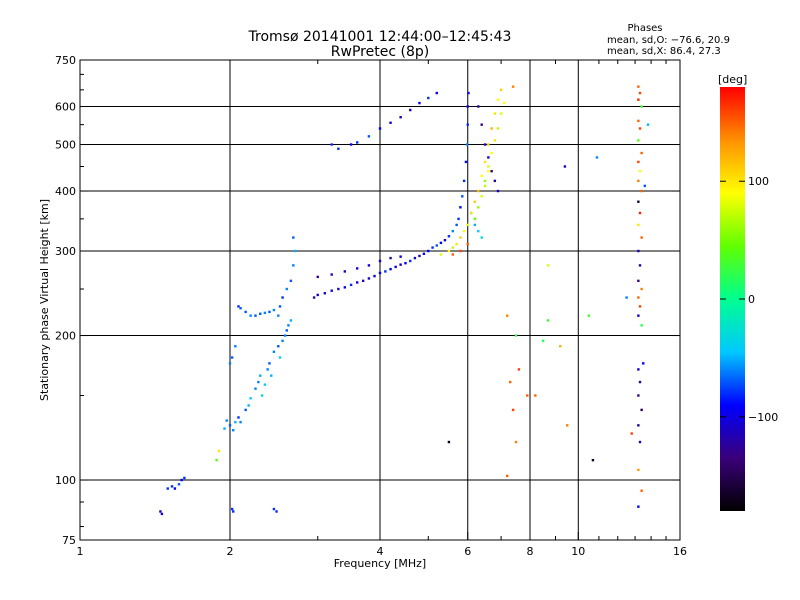 The width and height of the screenshot is (800, 600). I want to click on x-tick-label: 16, so click(680, 551).